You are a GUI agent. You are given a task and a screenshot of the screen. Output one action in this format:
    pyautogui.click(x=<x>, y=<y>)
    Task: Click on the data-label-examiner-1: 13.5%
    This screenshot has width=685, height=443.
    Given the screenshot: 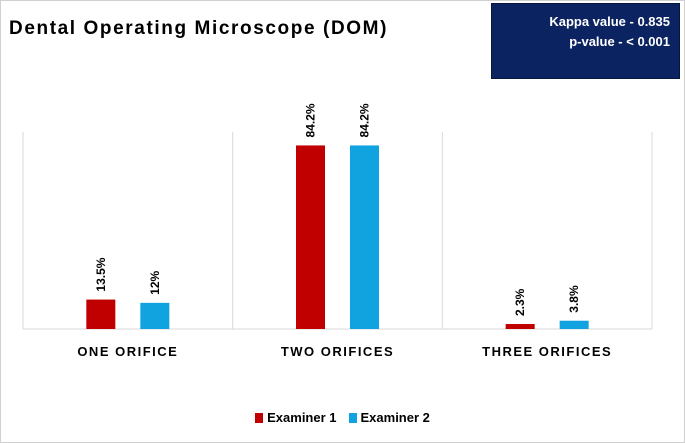 What is the action you would take?
    pyautogui.click(x=101, y=274)
    